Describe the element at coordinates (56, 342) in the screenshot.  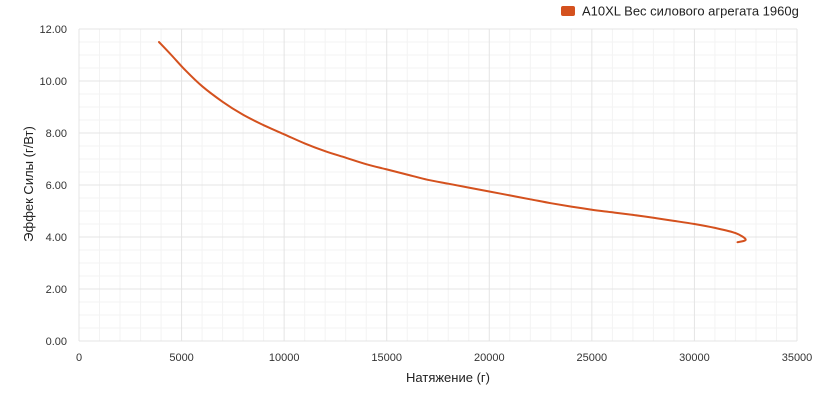
I see `y-tick-label: 0.00` at that location.